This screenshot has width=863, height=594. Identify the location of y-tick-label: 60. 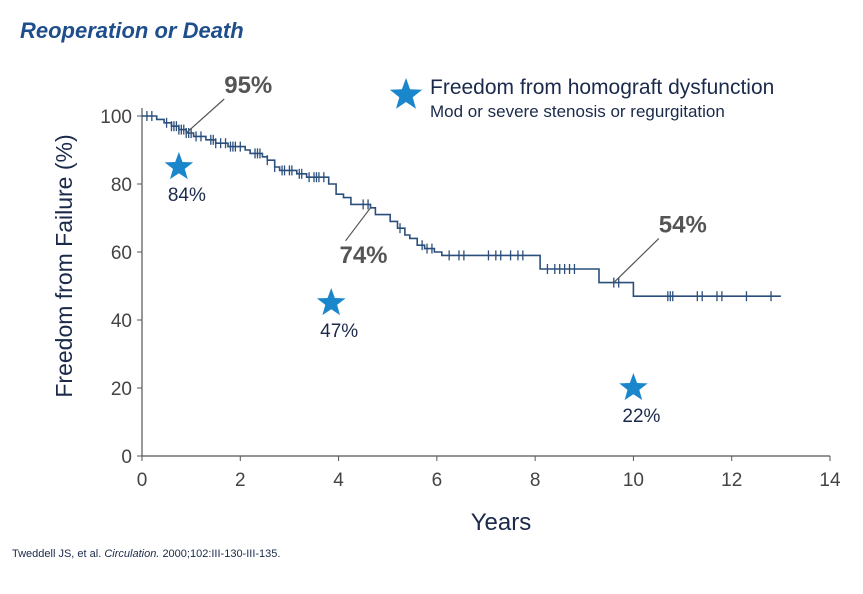
(121, 253).